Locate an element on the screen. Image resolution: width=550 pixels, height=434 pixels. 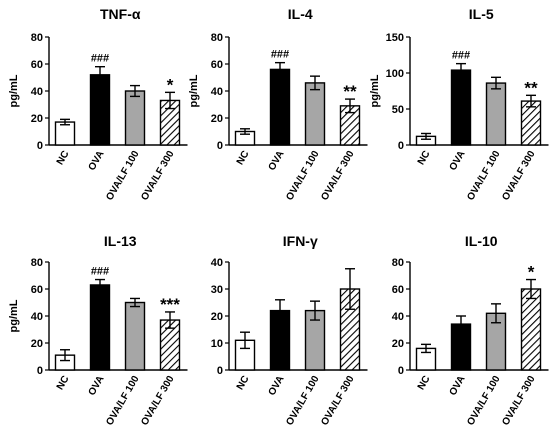
panel-title: TNF-α is located at coordinates (120, 14).